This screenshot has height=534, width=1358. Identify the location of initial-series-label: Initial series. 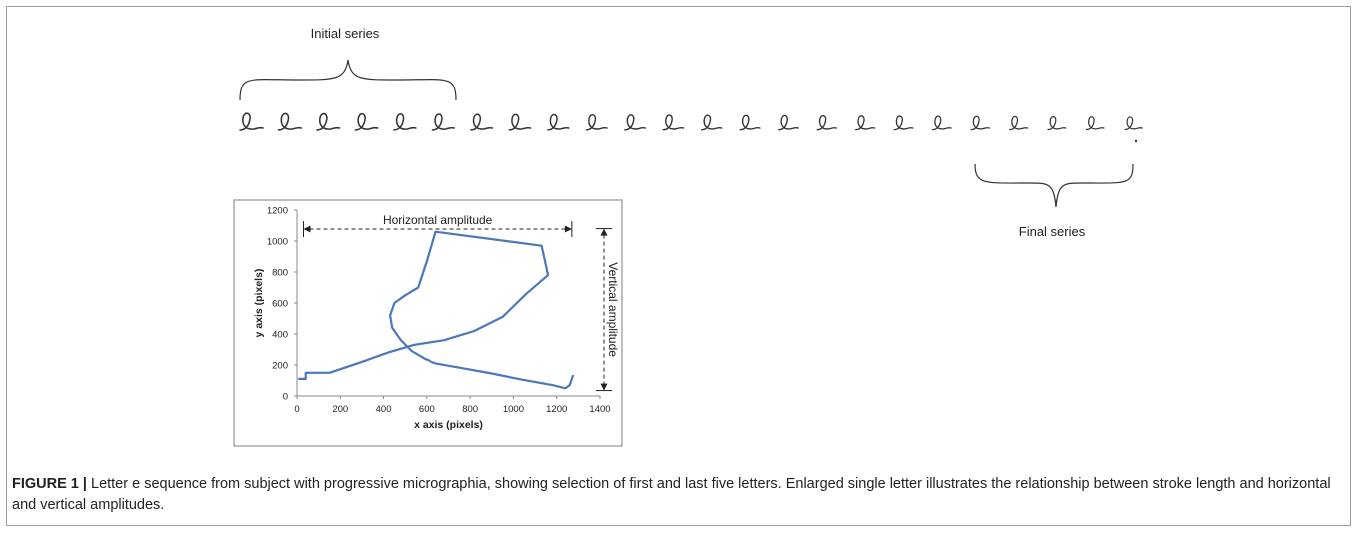
(345, 33).